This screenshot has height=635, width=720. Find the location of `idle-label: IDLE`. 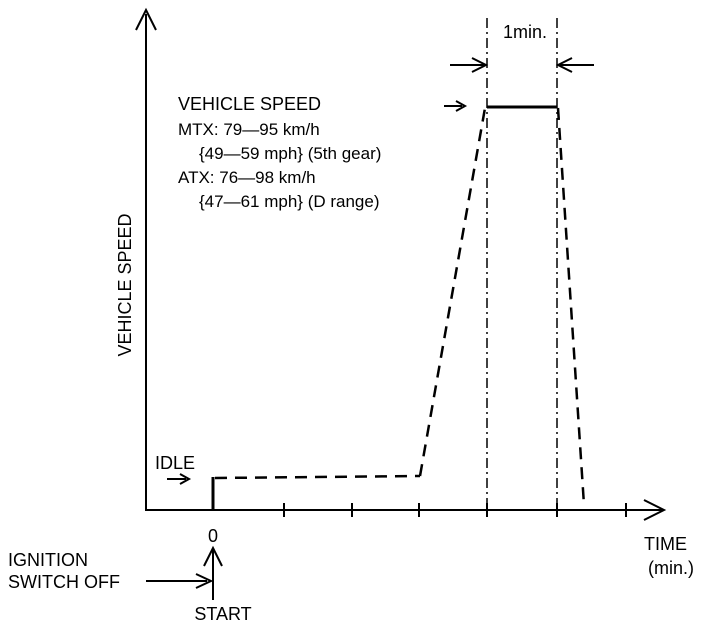

idle-label: IDLE is located at coordinates (175, 463).